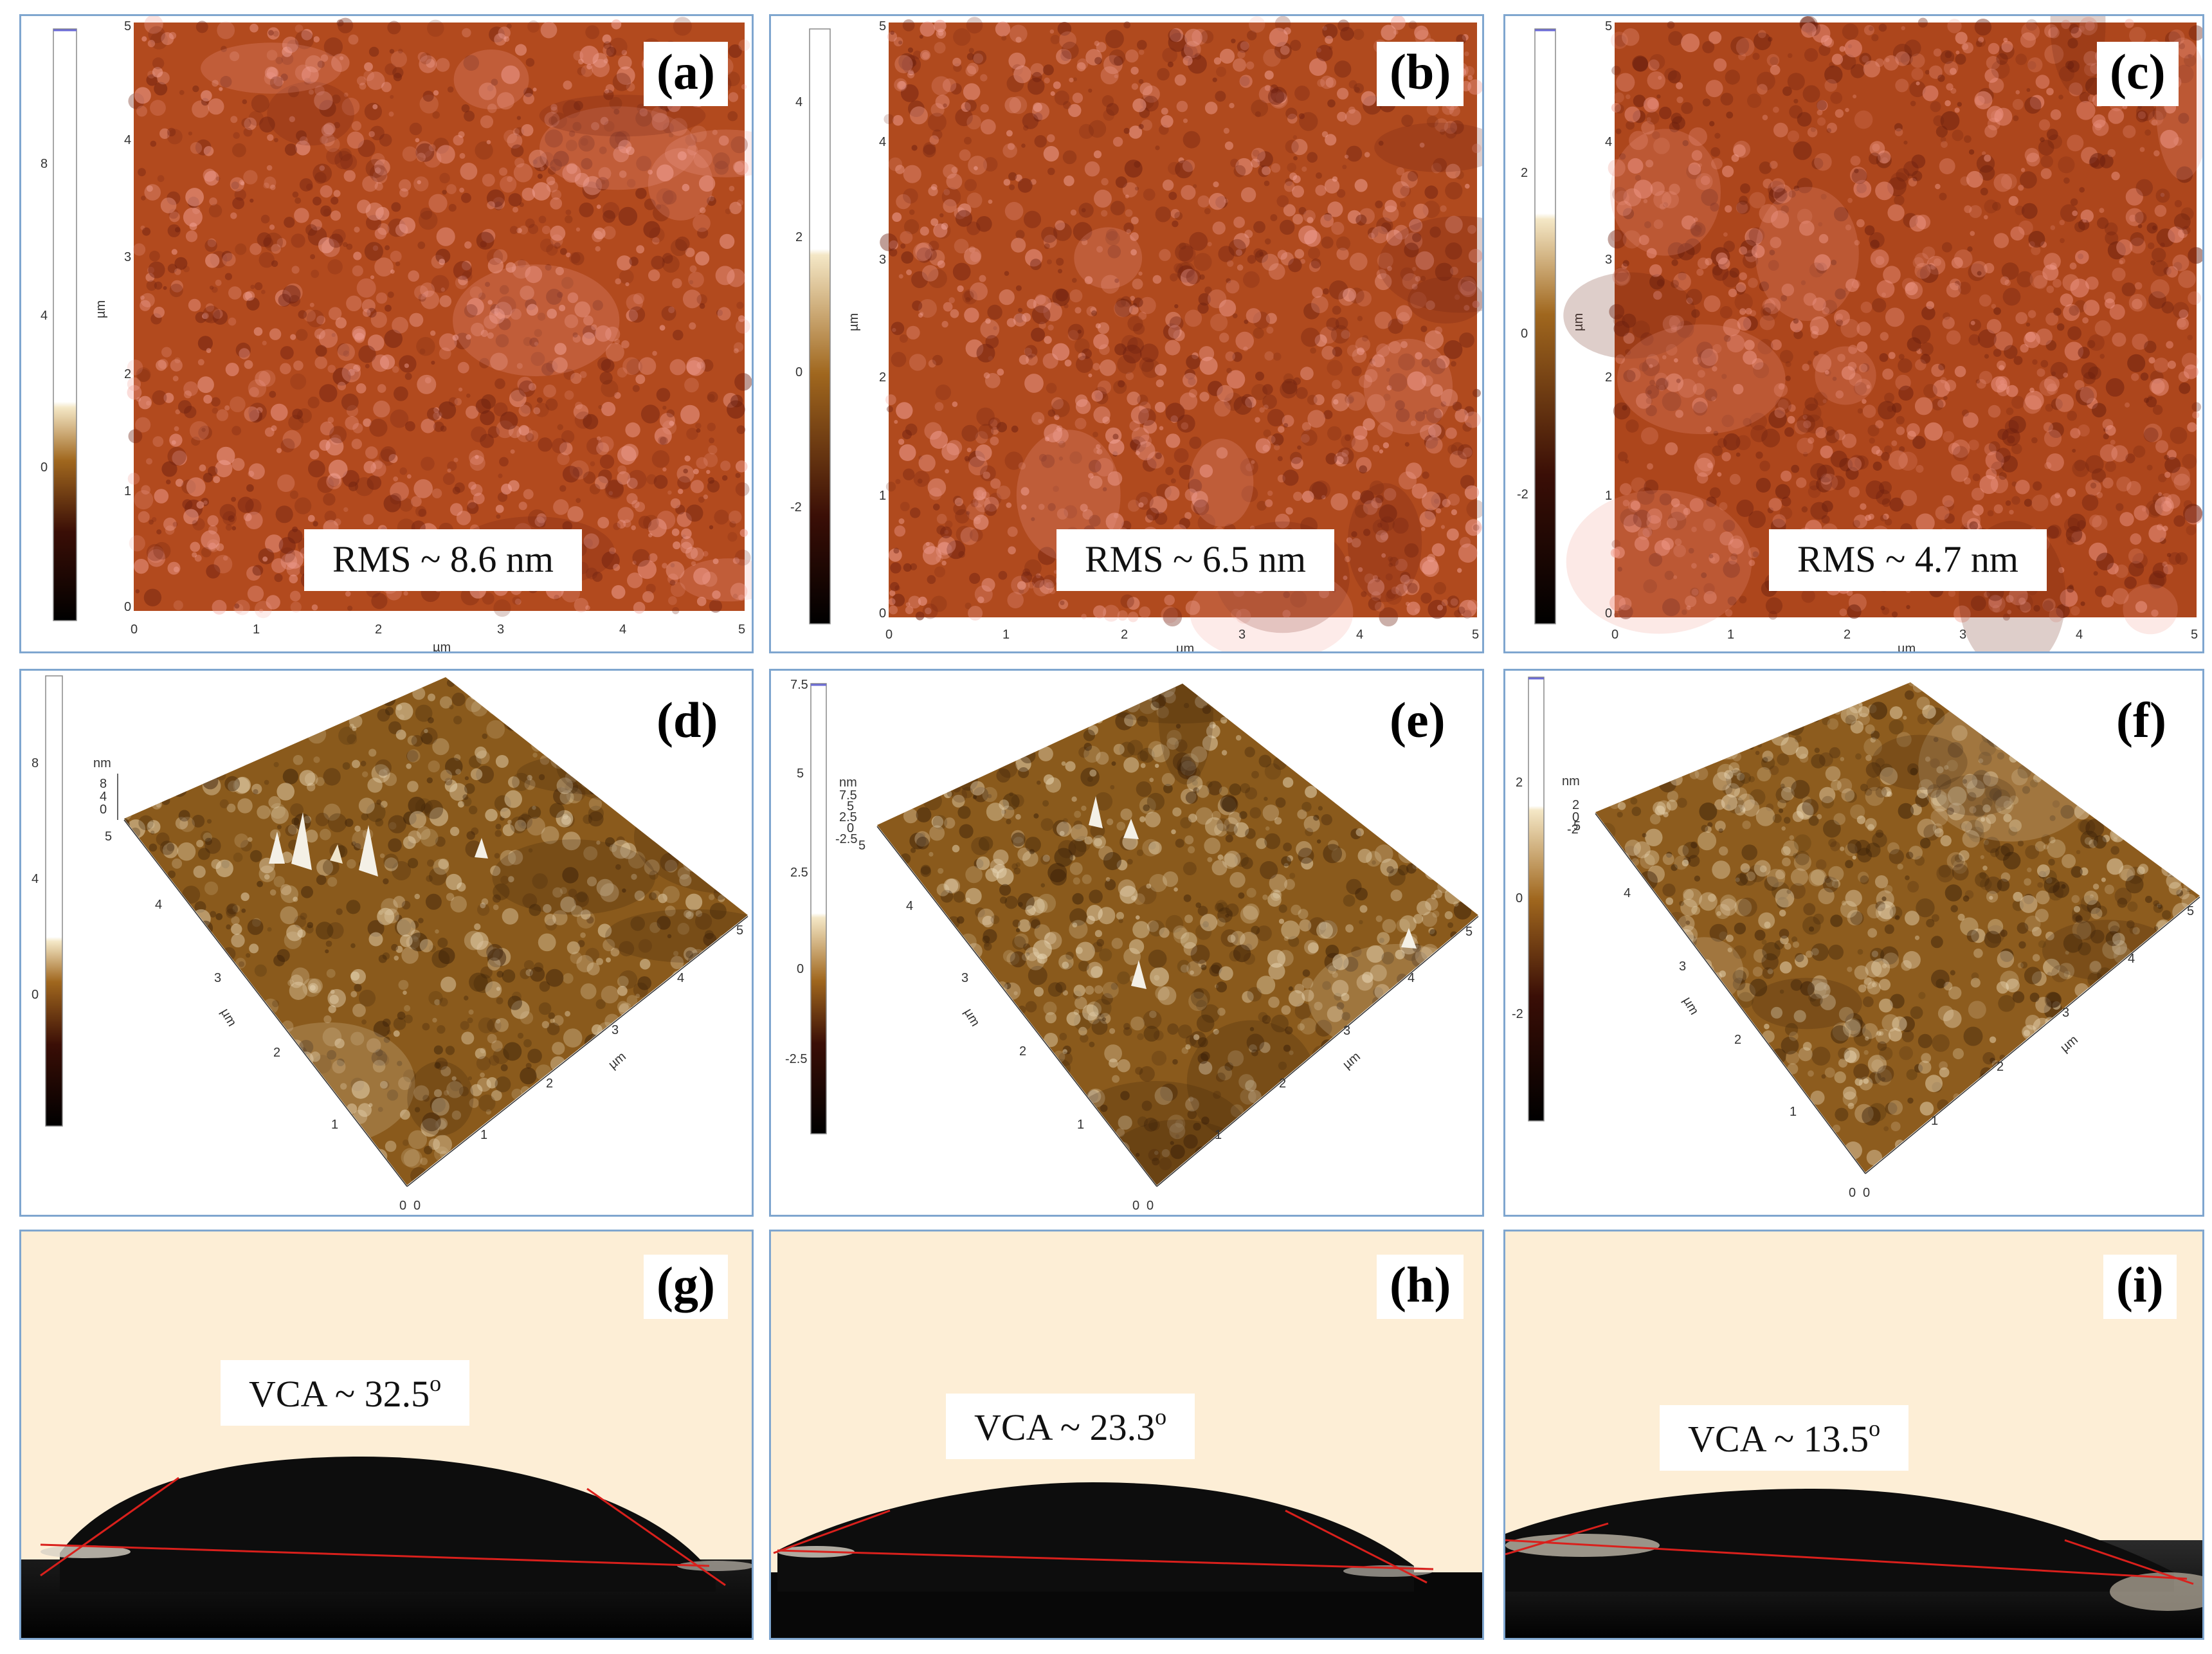 The width and height of the screenshot is (2212, 1654). I want to click on z-tick: 5, so click(850, 806).